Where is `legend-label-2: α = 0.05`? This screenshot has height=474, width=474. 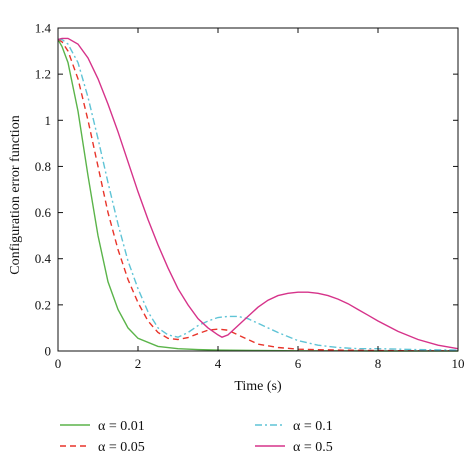 legend-label-2: α = 0.05 is located at coordinates (121, 447).